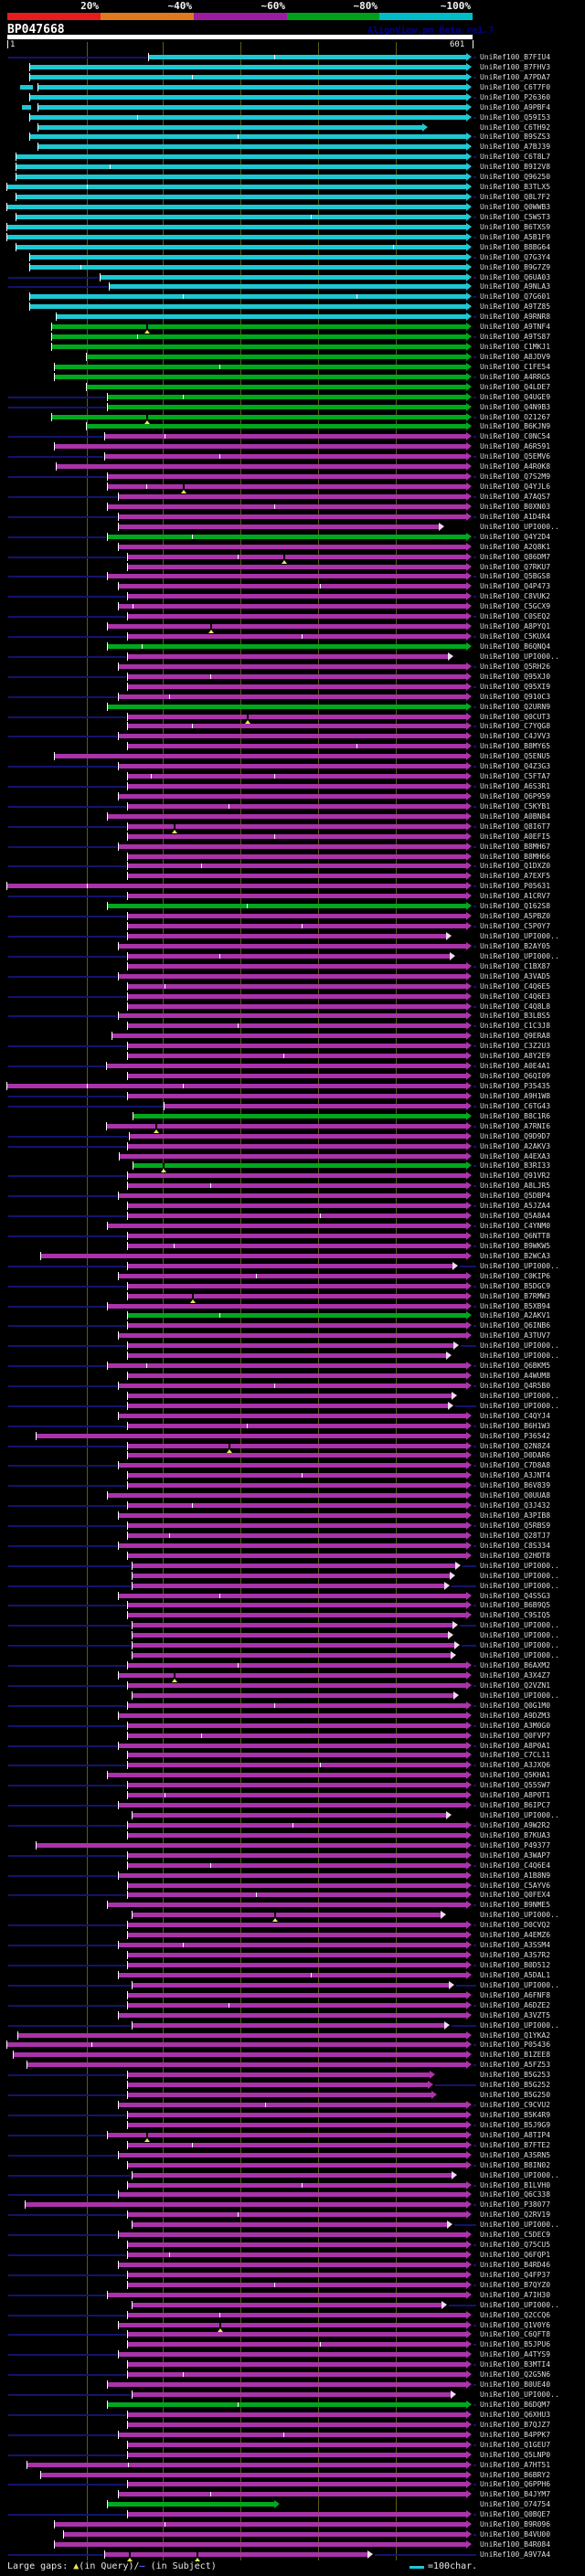 This screenshot has height=2576, width=585. Describe the element at coordinates (515, 256) in the screenshot. I see `subject-label: UniRef100_Q7G3Y4` at that location.